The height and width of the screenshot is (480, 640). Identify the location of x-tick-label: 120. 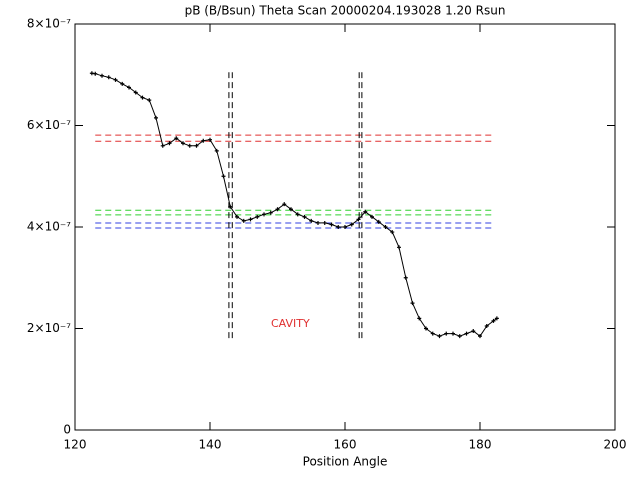
(75, 445).